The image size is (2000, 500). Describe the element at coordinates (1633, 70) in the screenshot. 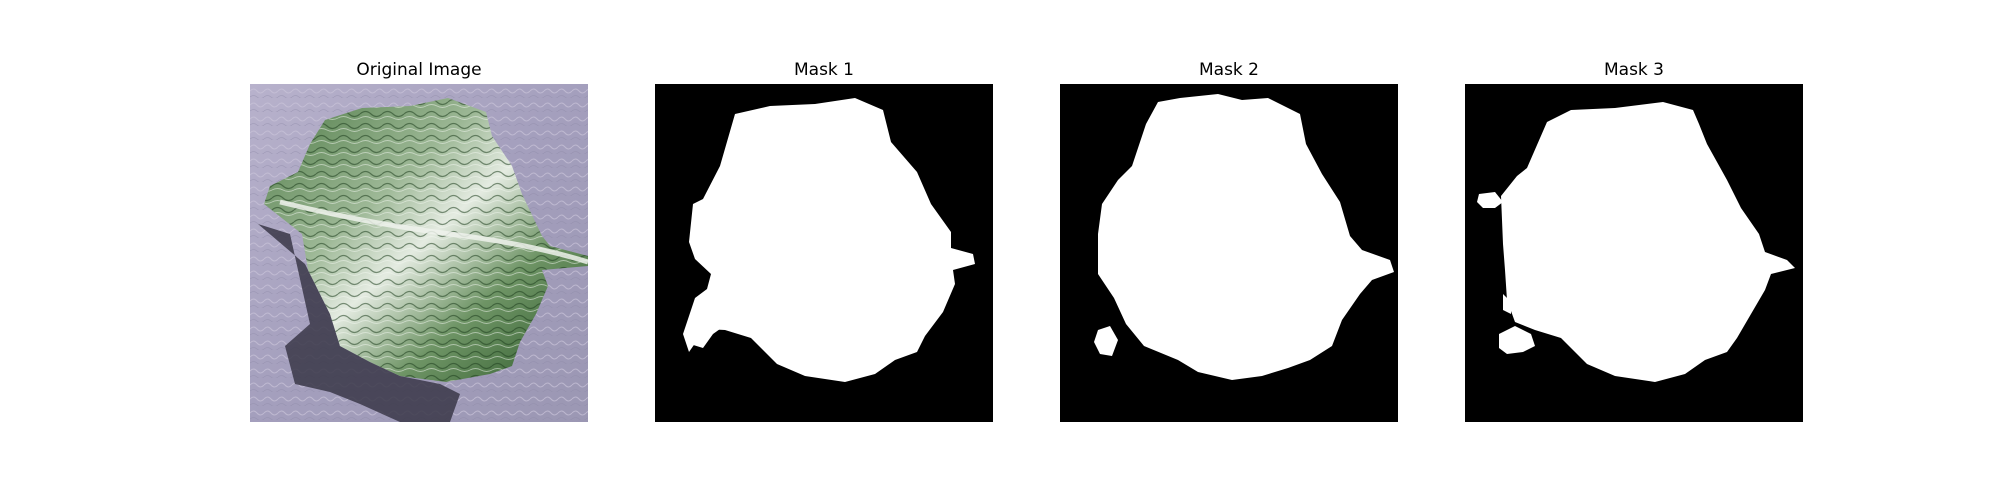

I see `panel-title-mask-3: Mask 3` at that location.